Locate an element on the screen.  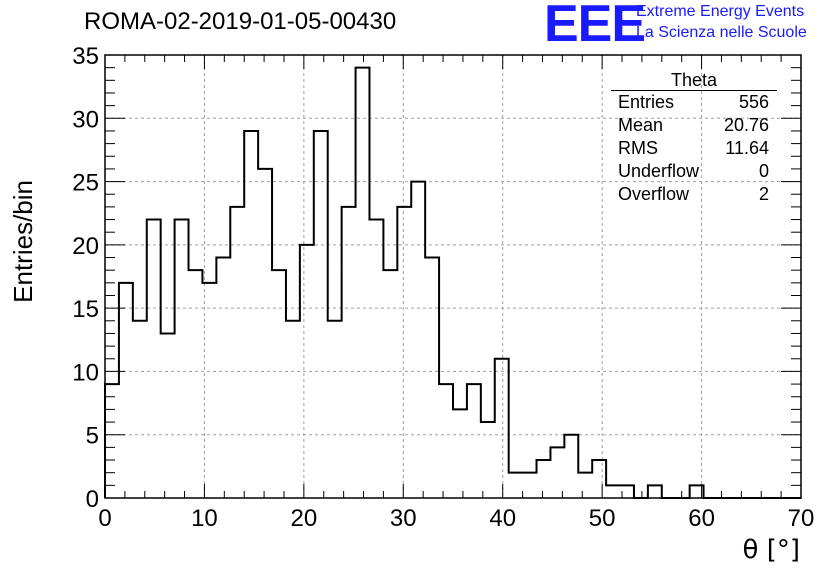
org-name-line2: La Scienza nelle Scuole is located at coordinates (721, 32).